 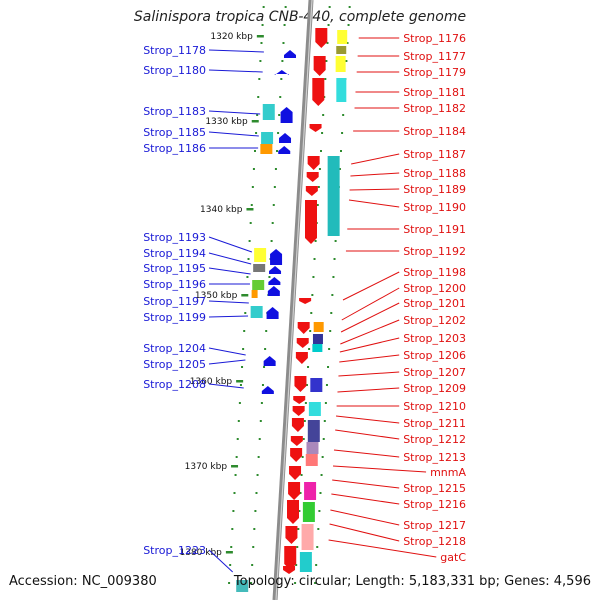 What do you see at coordinates (434, 154) in the screenshot?
I see `right-gene-label: Strop_1187` at bounding box center [434, 154].